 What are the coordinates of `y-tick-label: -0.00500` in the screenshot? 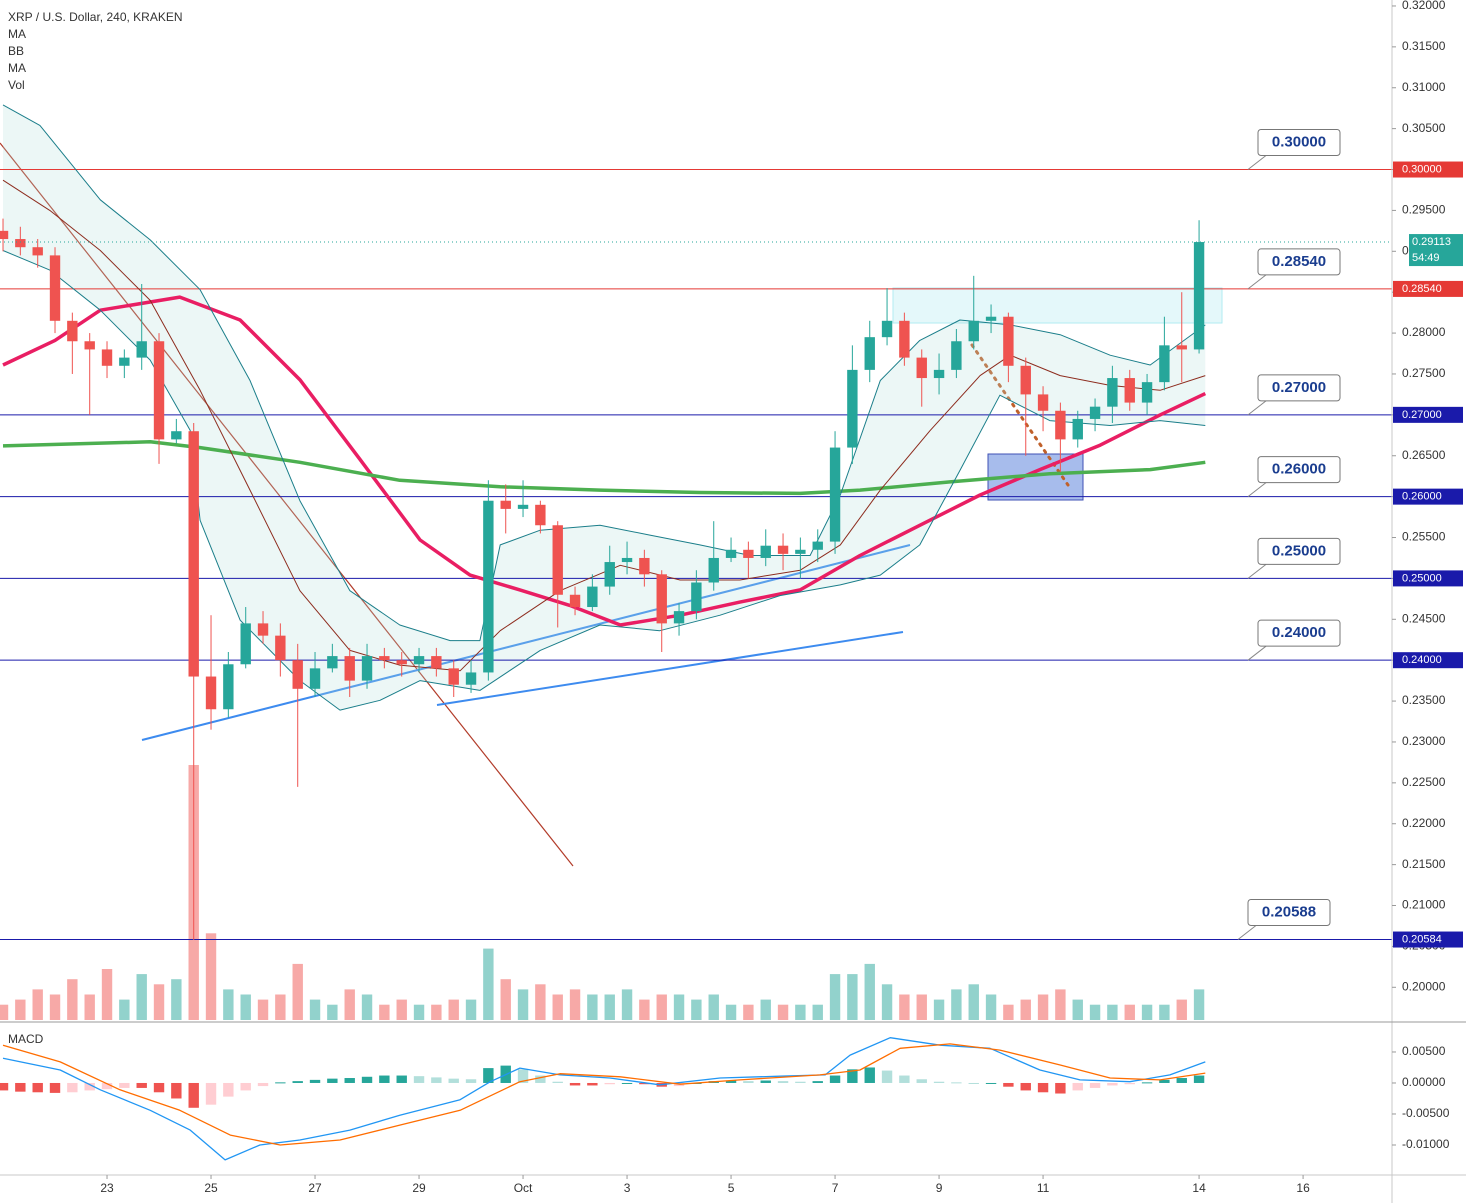 It's located at (1426, 1113).